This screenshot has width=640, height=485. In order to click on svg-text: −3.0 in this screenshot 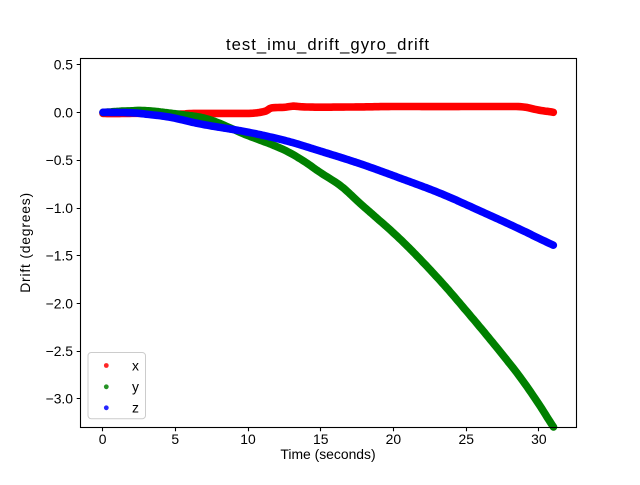, I will do `click(60, 399)`.